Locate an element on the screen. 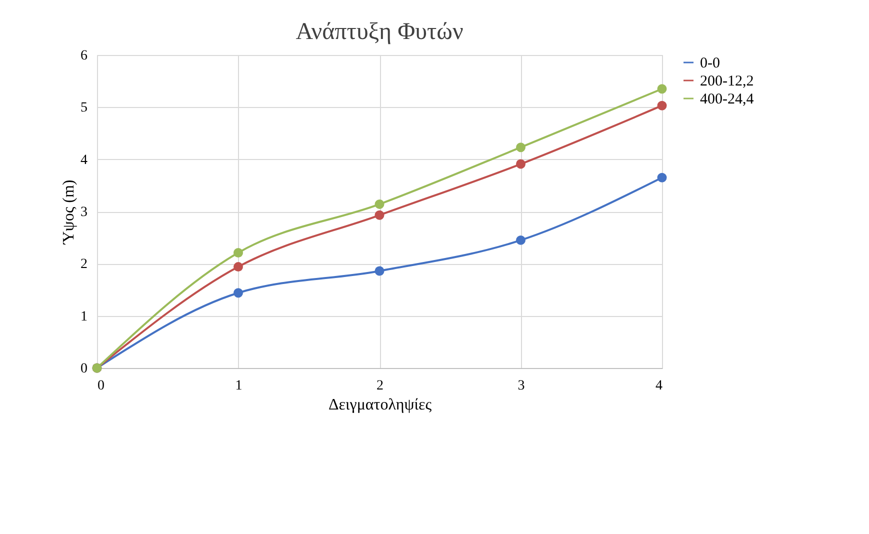 The image size is (869, 534). x-tick-label: 2 is located at coordinates (380, 386).